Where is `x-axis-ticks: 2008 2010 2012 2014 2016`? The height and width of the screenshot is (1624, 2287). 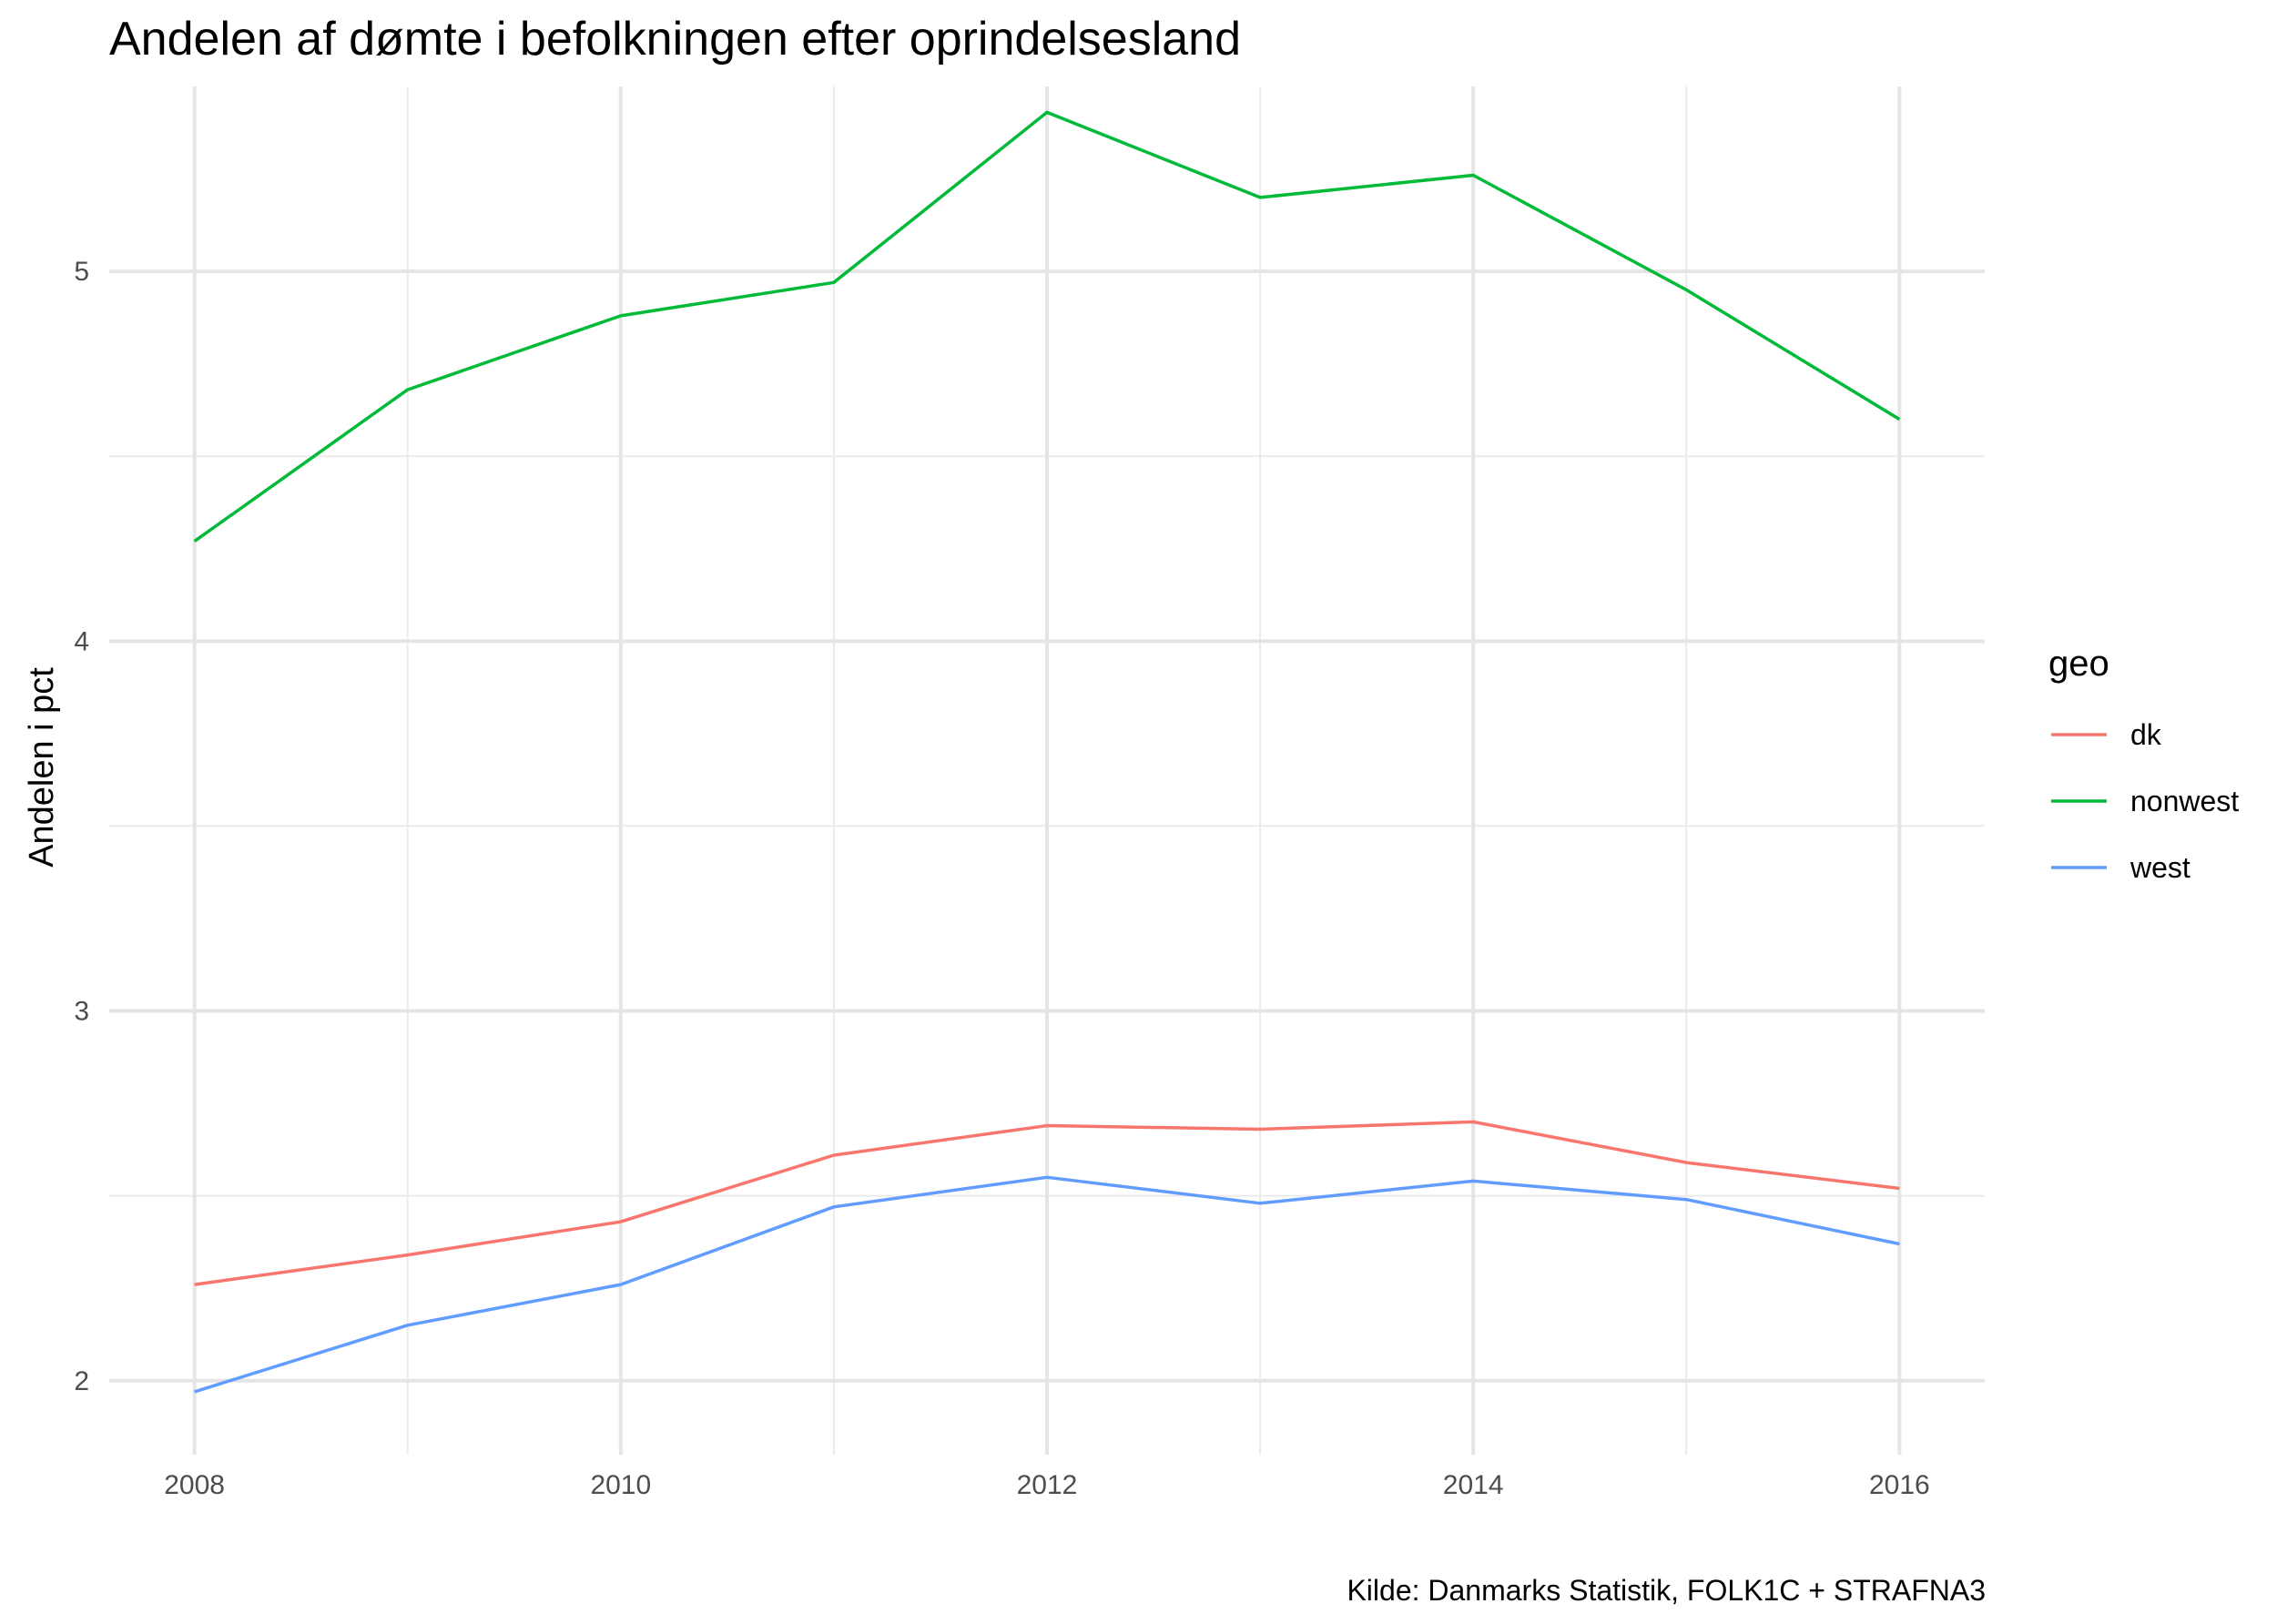
x-axis-ticks: 2008 2010 2012 2014 2016 is located at coordinates (1046, 1485).